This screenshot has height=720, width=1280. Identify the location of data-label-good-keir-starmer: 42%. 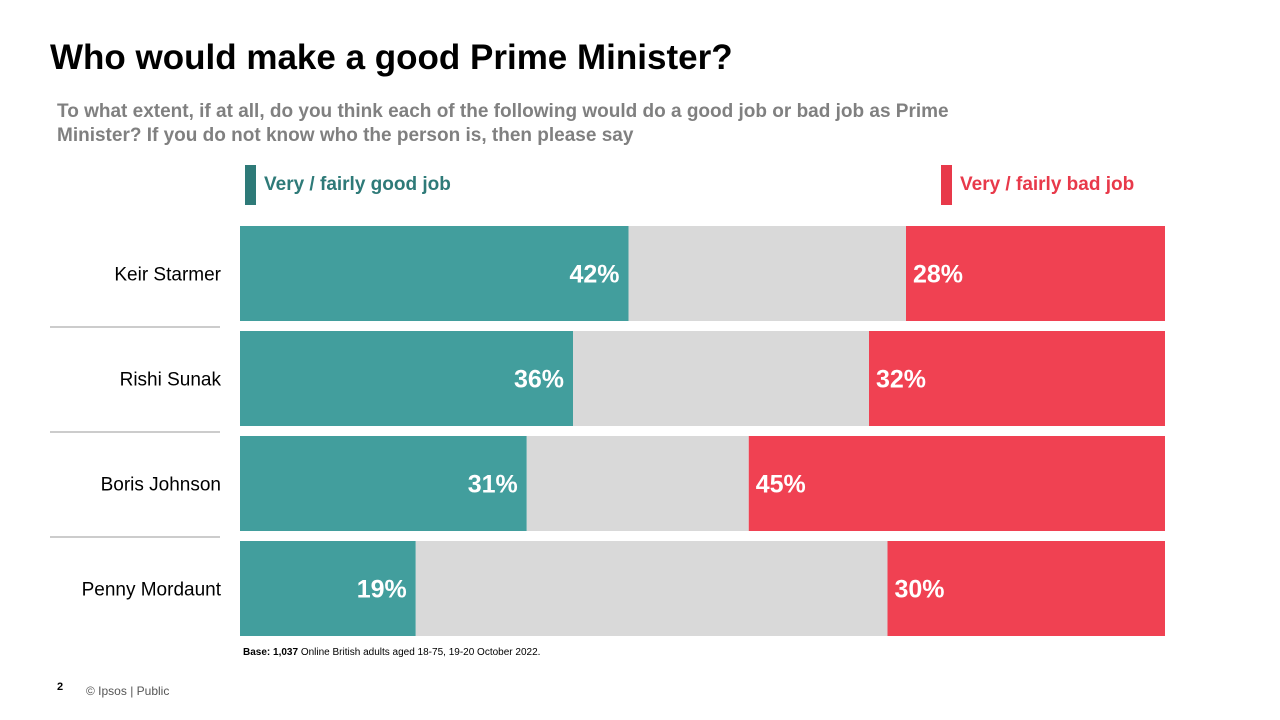
(594, 275).